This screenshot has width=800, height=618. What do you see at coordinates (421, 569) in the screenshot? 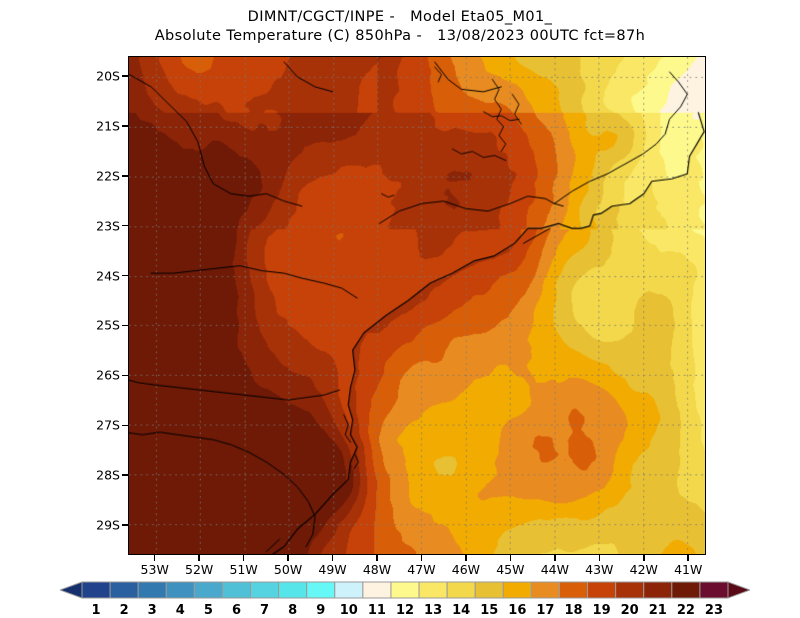
I see `x-axis-tick-label: 47W` at bounding box center [421, 569].